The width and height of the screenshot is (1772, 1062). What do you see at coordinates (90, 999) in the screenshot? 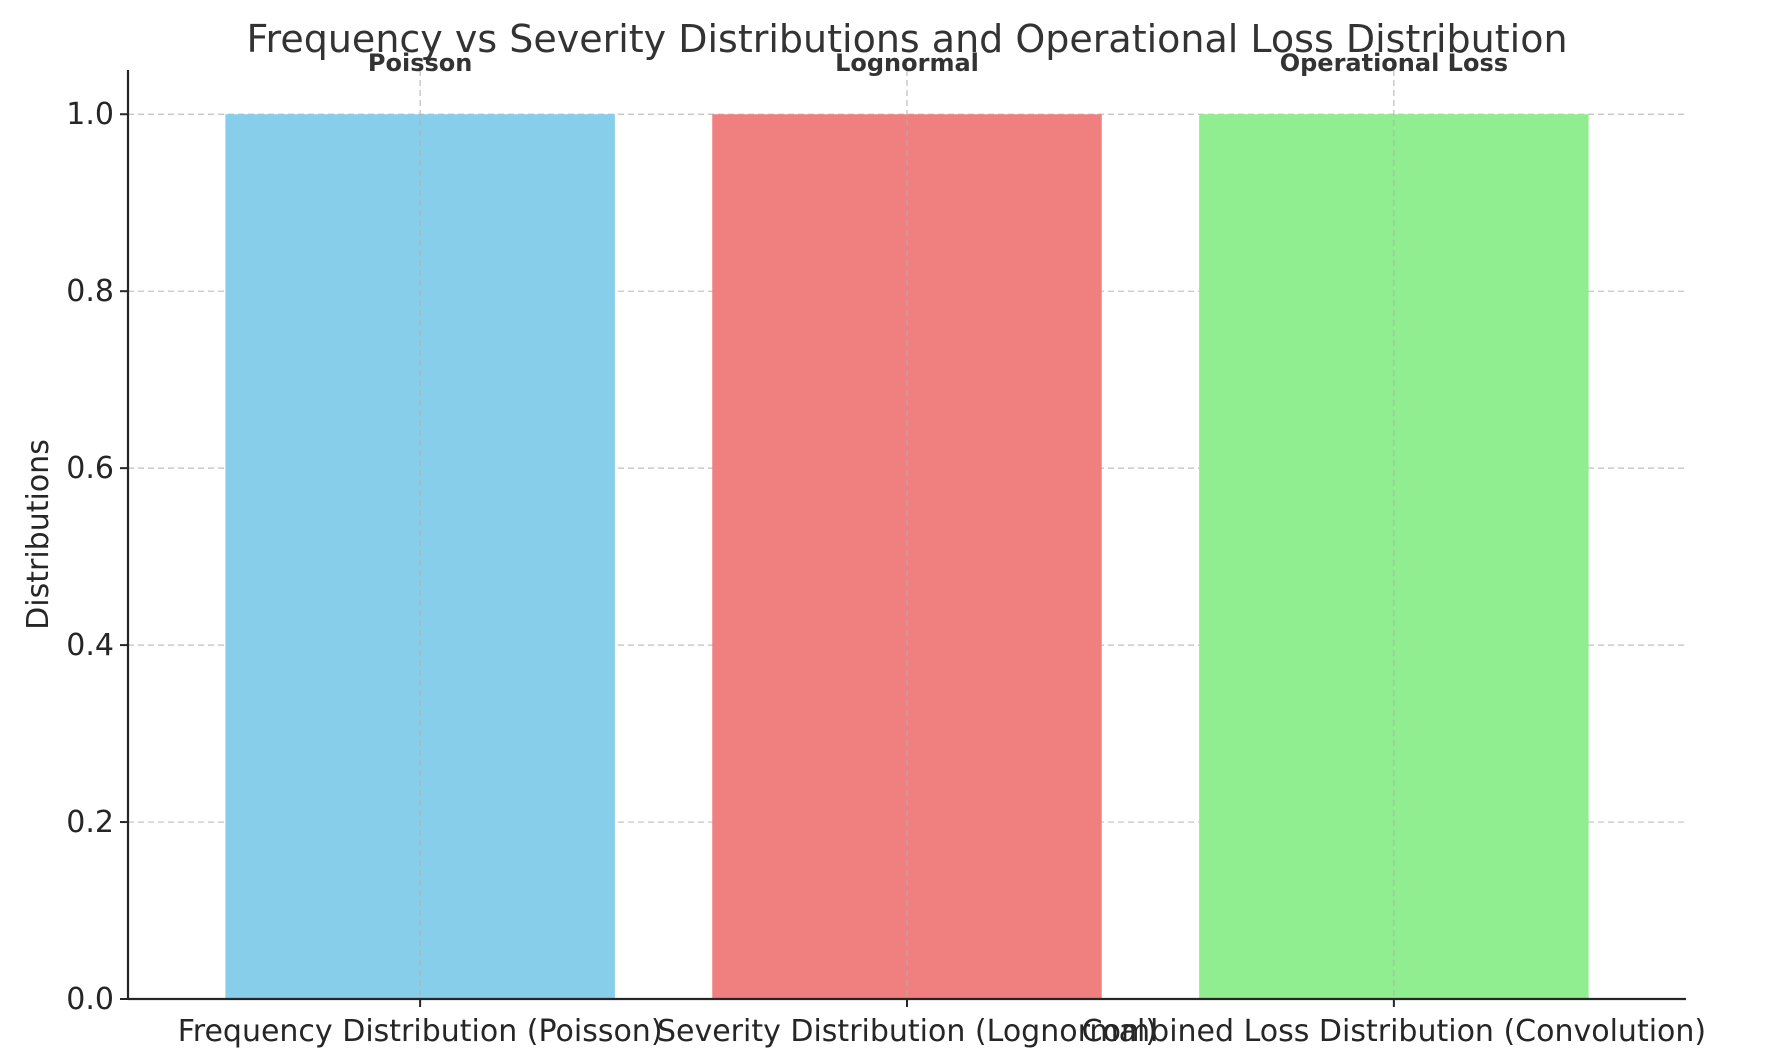
I see `y-tick-label: 0.0` at bounding box center [90, 999].